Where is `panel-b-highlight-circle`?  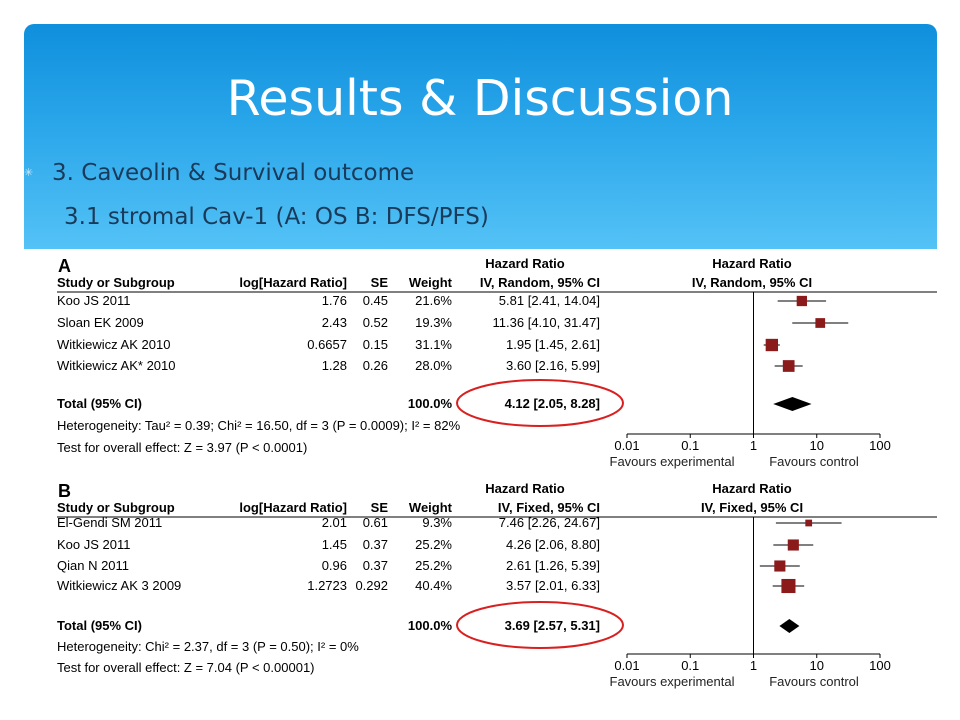
panel-b-highlight-circle is located at coordinates (540, 625).